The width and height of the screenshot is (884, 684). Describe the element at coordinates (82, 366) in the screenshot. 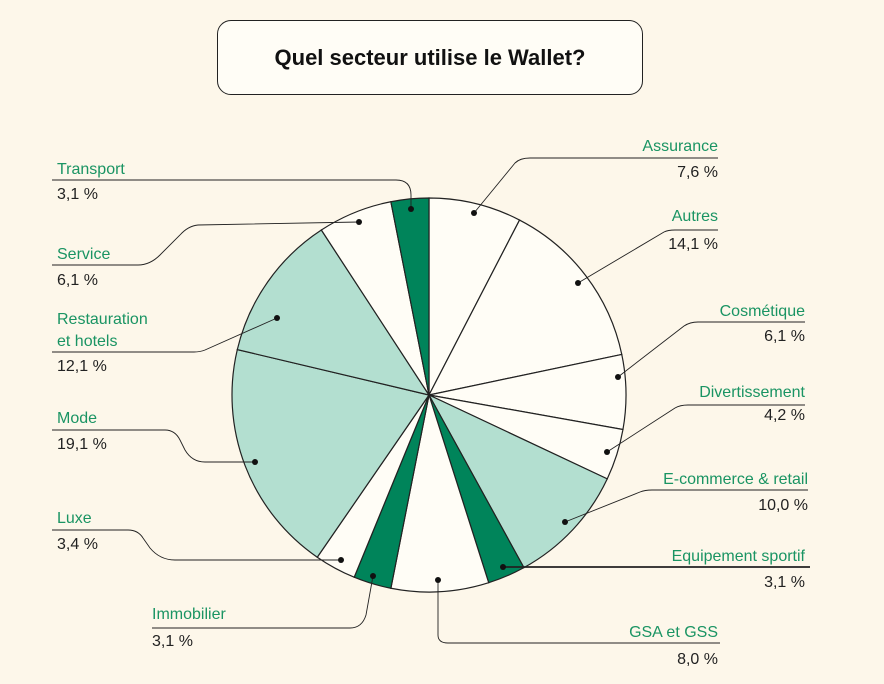

I see `slice-value: 12,1 %` at that location.